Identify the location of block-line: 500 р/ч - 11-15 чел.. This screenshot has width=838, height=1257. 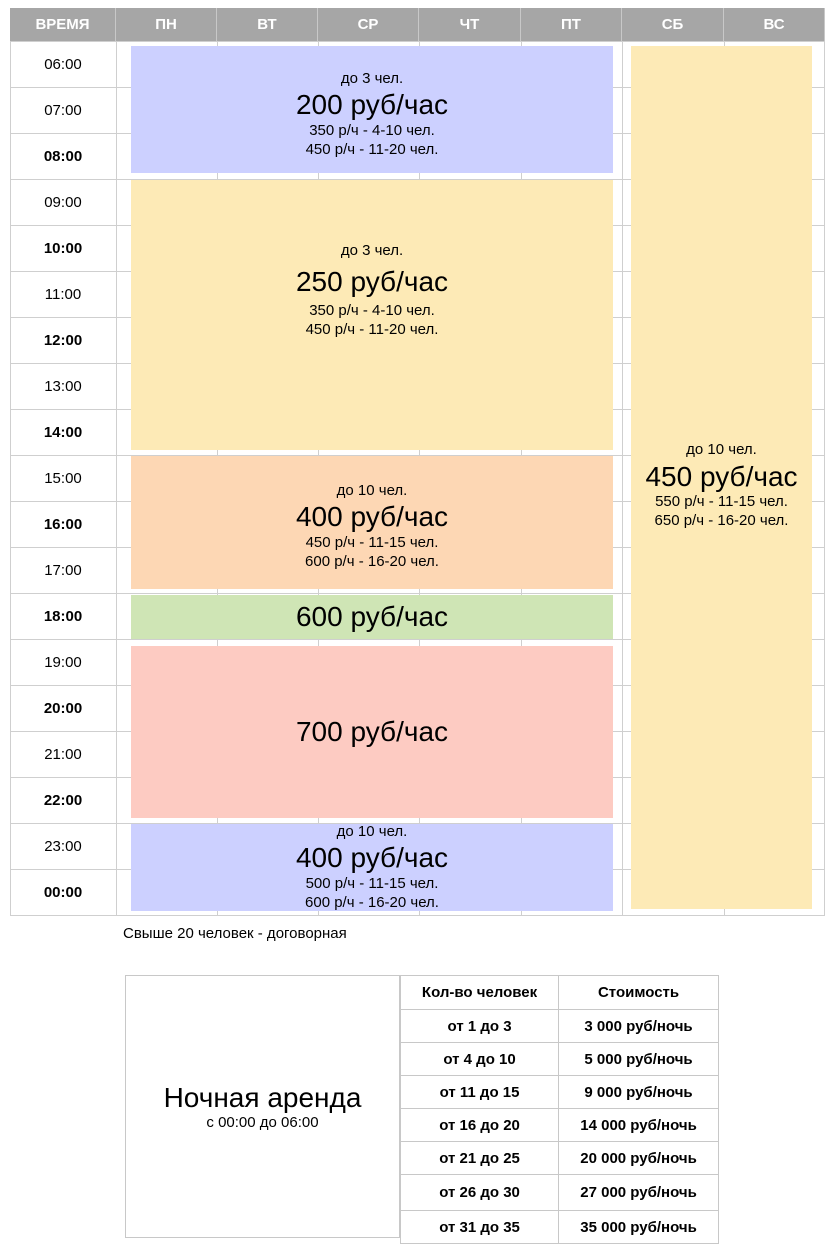
(372, 883).